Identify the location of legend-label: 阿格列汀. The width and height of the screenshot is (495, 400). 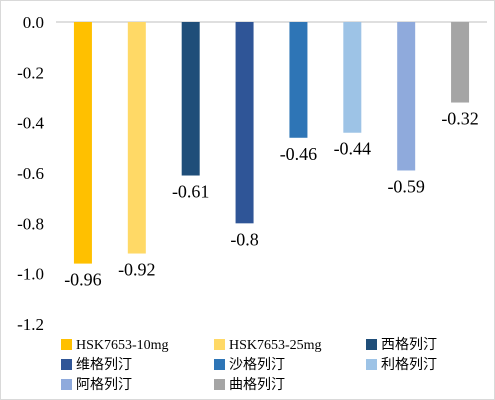
(104, 385).